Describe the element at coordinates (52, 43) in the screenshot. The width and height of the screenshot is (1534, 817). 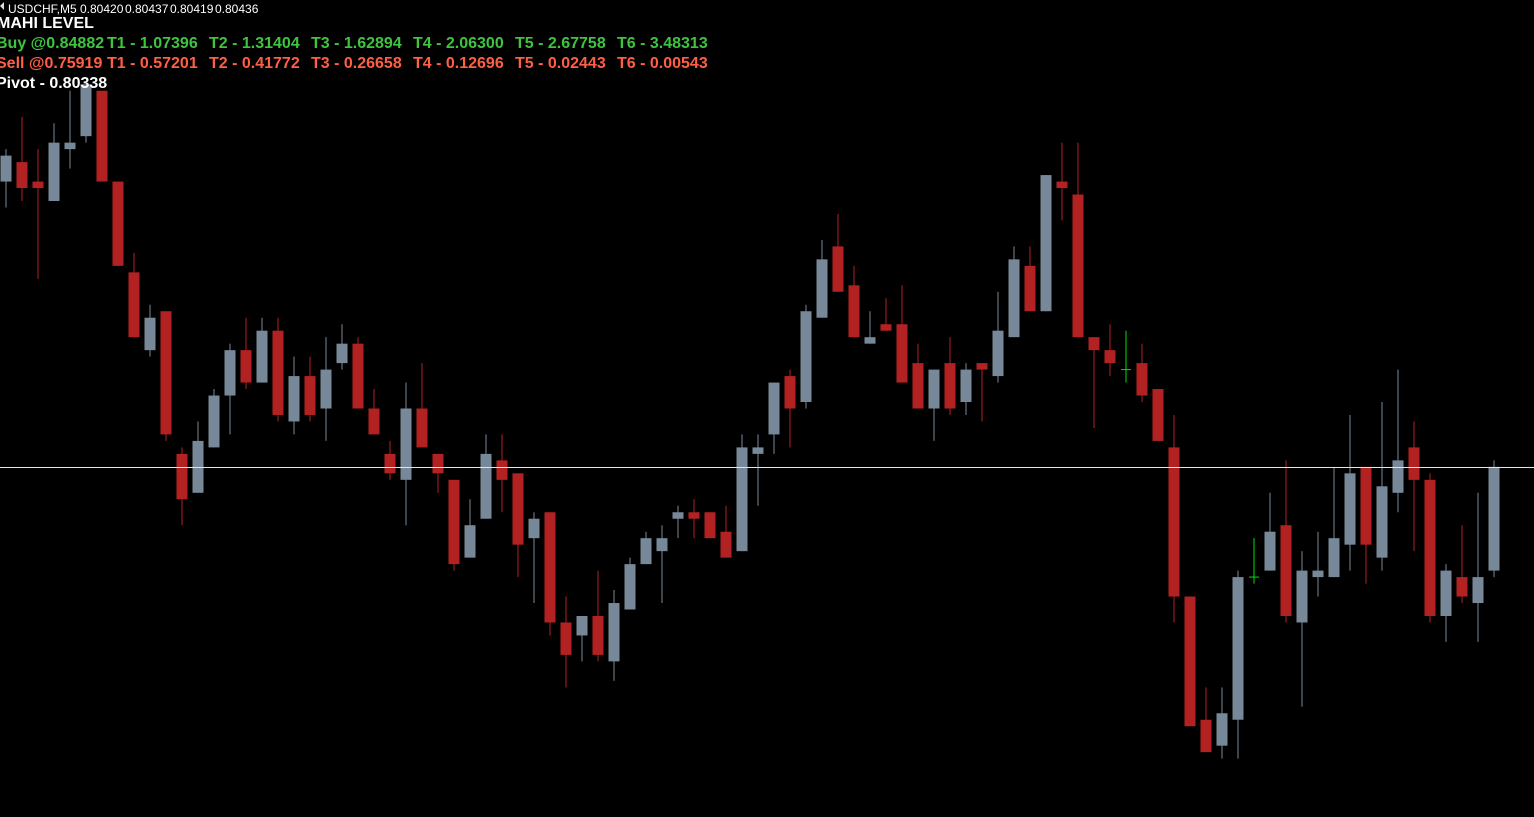
I see `buy-entry: Buy @0.84882` at that location.